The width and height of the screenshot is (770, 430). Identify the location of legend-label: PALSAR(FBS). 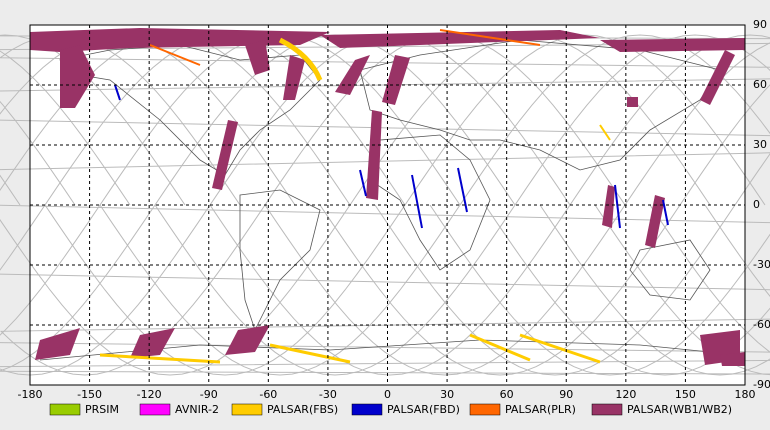
(302, 409).